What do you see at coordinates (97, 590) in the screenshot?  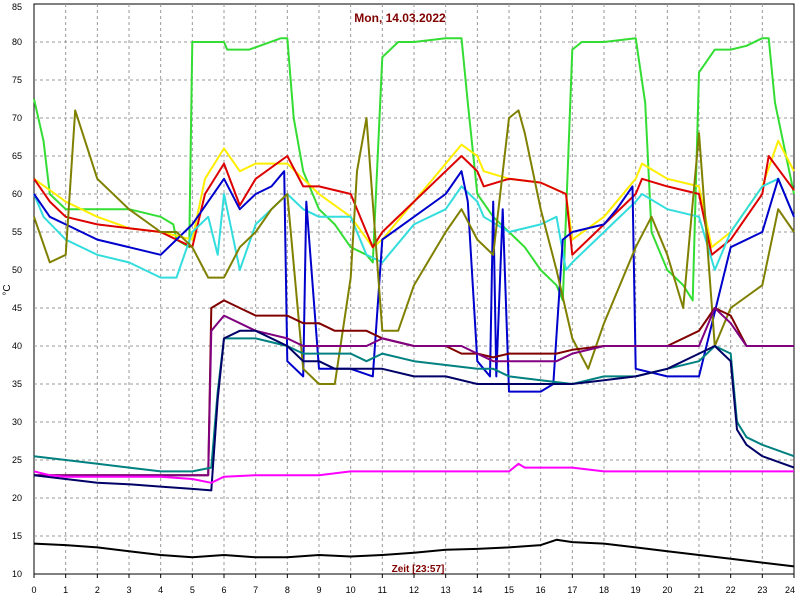 I see `x-tick-label: 2` at bounding box center [97, 590].